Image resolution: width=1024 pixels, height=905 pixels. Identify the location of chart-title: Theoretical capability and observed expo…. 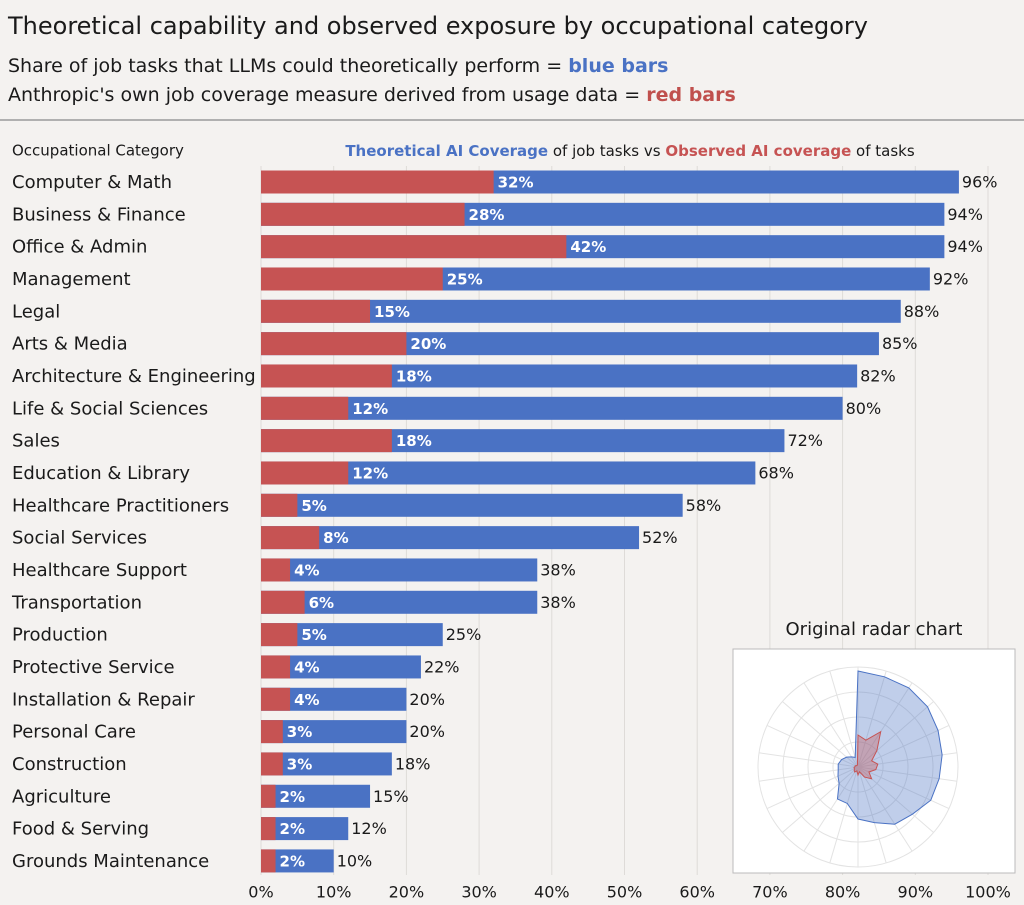
(437, 26).